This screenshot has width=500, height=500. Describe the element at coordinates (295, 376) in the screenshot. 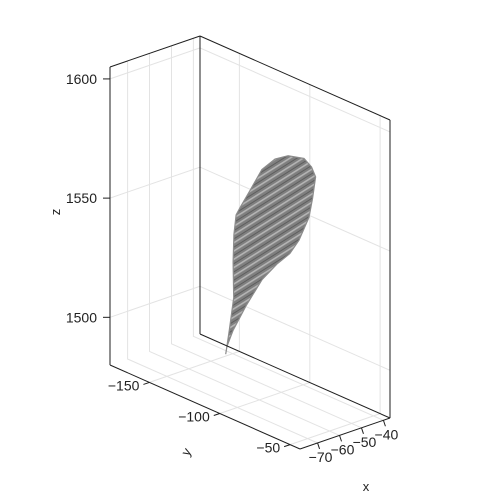

I see `floor-right-edge` at that location.